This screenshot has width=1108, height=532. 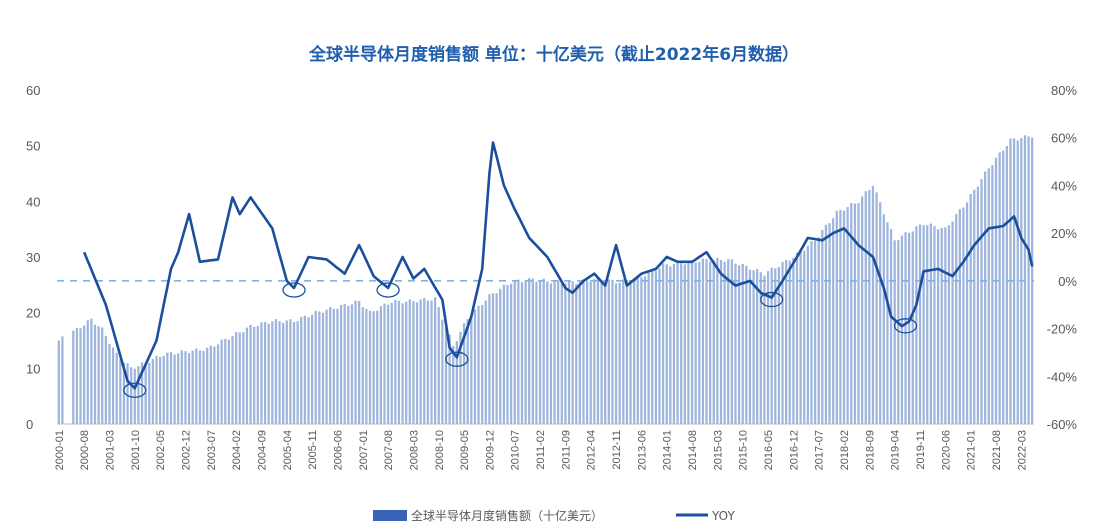 What do you see at coordinates (668, 450) in the screenshot?
I see `x-tick-label: 2014-01` at bounding box center [668, 450].